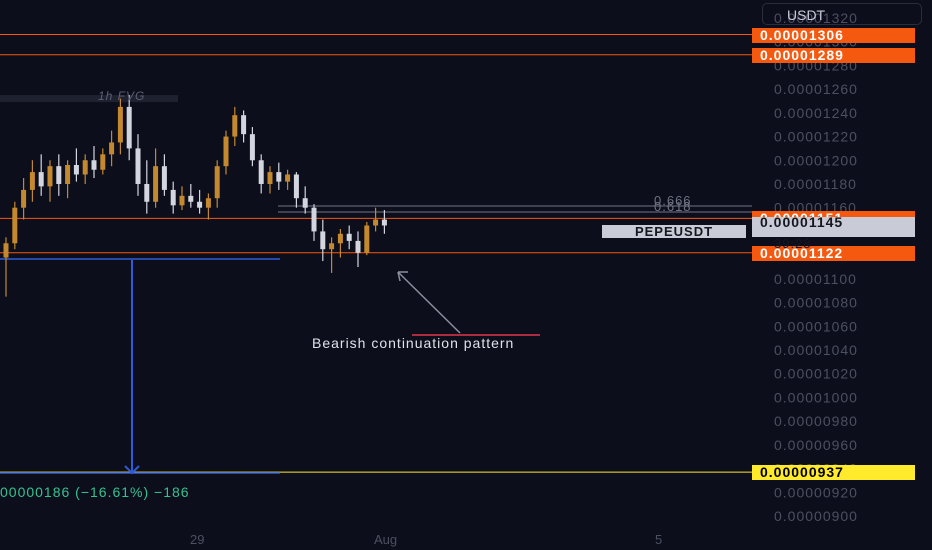 This screenshot has height=550, width=932. Describe the element at coordinates (816, 492) in the screenshot. I see `price-axis-tick: 0.00000920` at that location.